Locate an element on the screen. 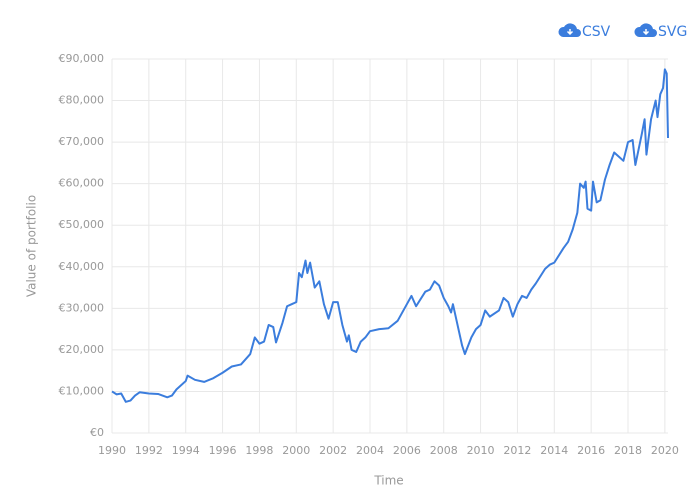 This screenshot has width=692, height=489. svg-button: SVG is located at coordinates (660, 31).